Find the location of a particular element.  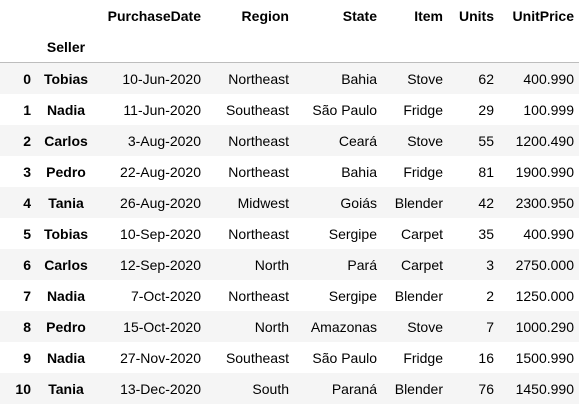

purchase-date-cell: 22-Aug-2020 is located at coordinates (160, 171).